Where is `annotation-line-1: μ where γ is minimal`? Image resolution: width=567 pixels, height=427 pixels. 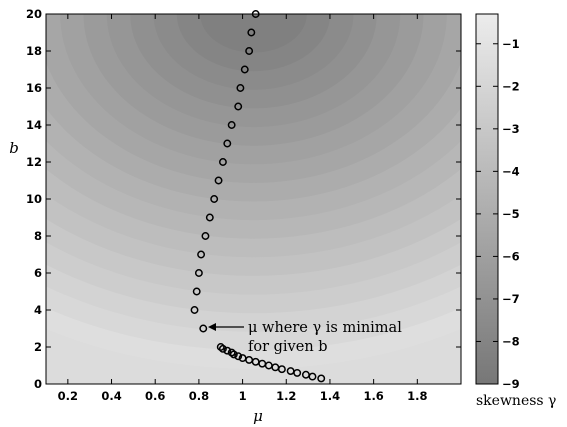
annotation-line-1: μ where γ is minimal is located at coordinates (325, 328).